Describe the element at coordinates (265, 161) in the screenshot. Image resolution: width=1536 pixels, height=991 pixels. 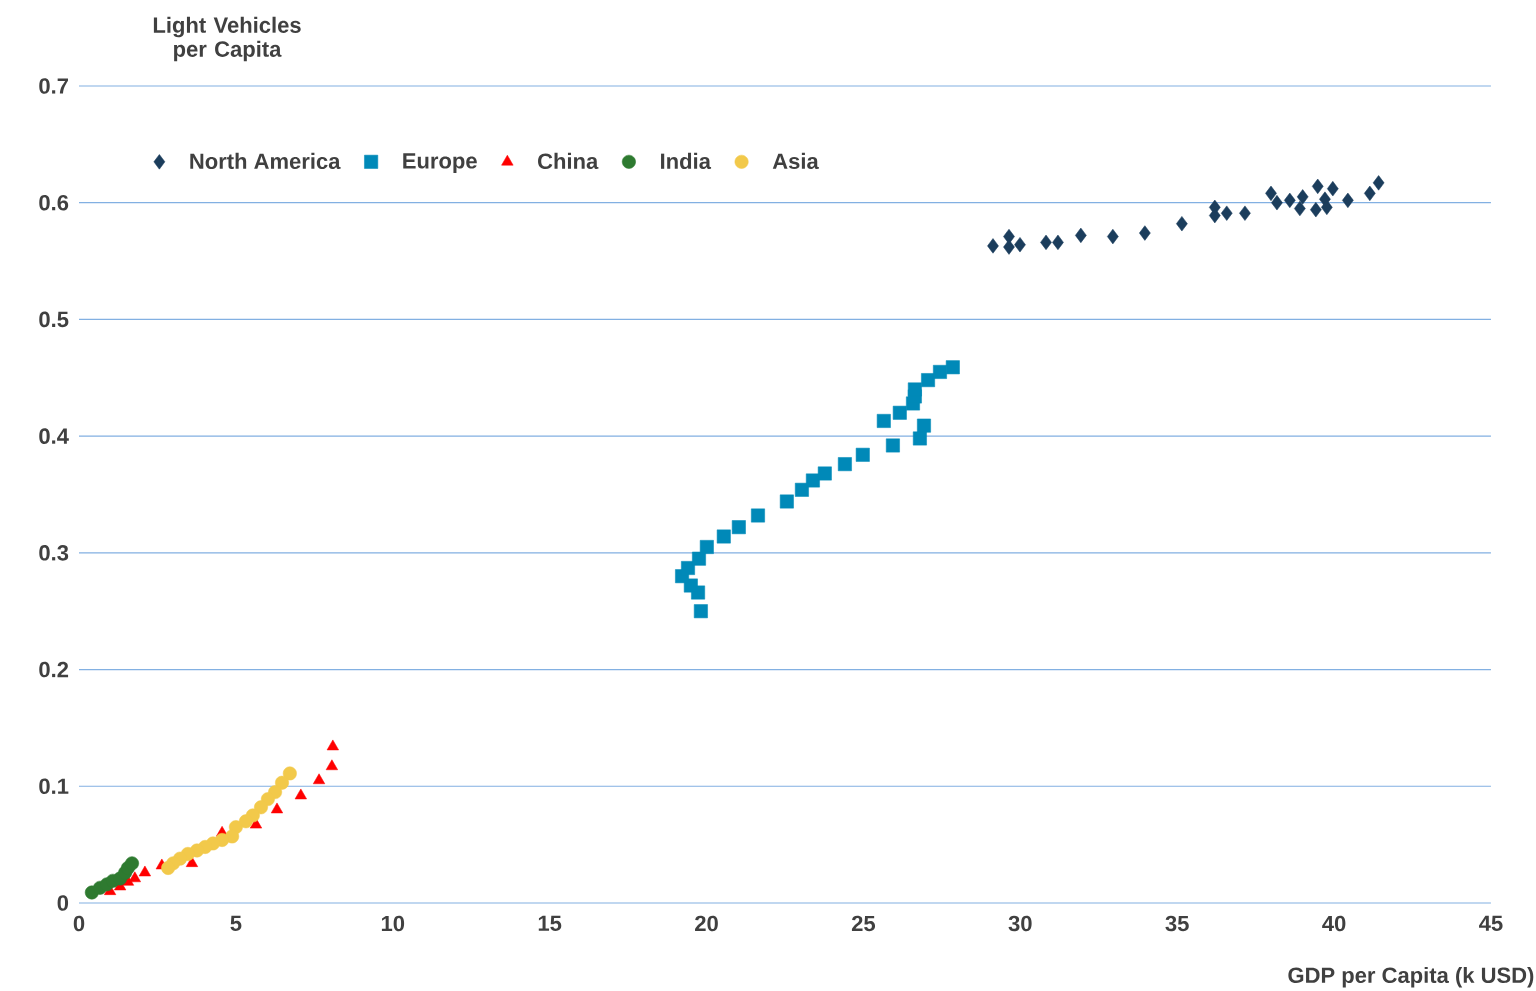
I see `legend-label: North America` at that location.